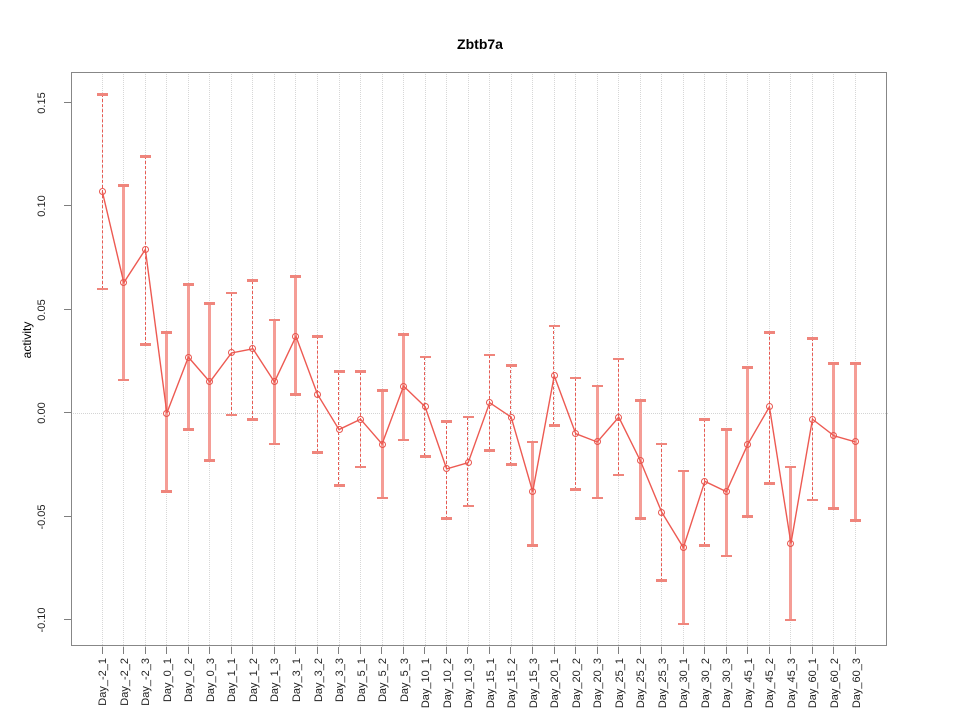 The width and height of the screenshot is (960, 720). Describe the element at coordinates (189, 680) in the screenshot. I see `x-tick-label: Day_0_2` at that location.